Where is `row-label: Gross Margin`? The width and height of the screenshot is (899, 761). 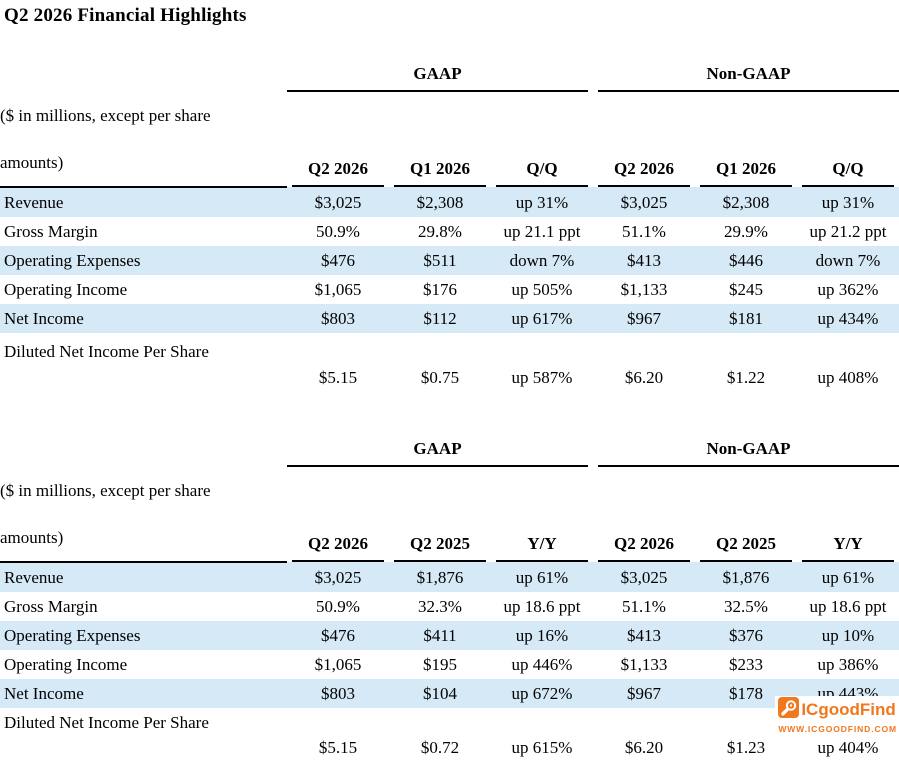
row-label: Gross Margin is located at coordinates (51, 606).